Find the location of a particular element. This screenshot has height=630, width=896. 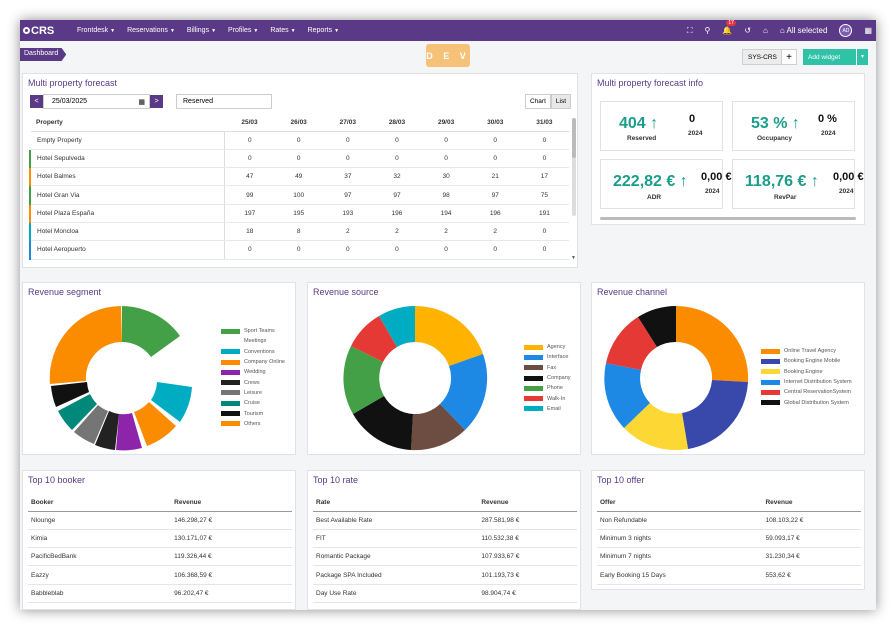

segment-slice-crews is located at coordinates (107, 430).